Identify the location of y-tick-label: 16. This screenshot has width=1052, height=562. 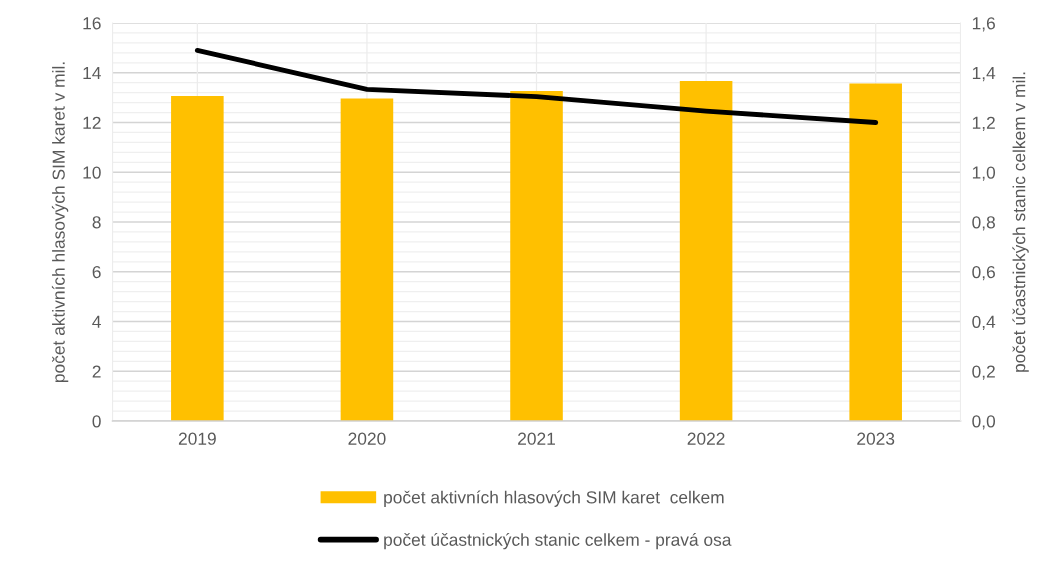
(92, 23).